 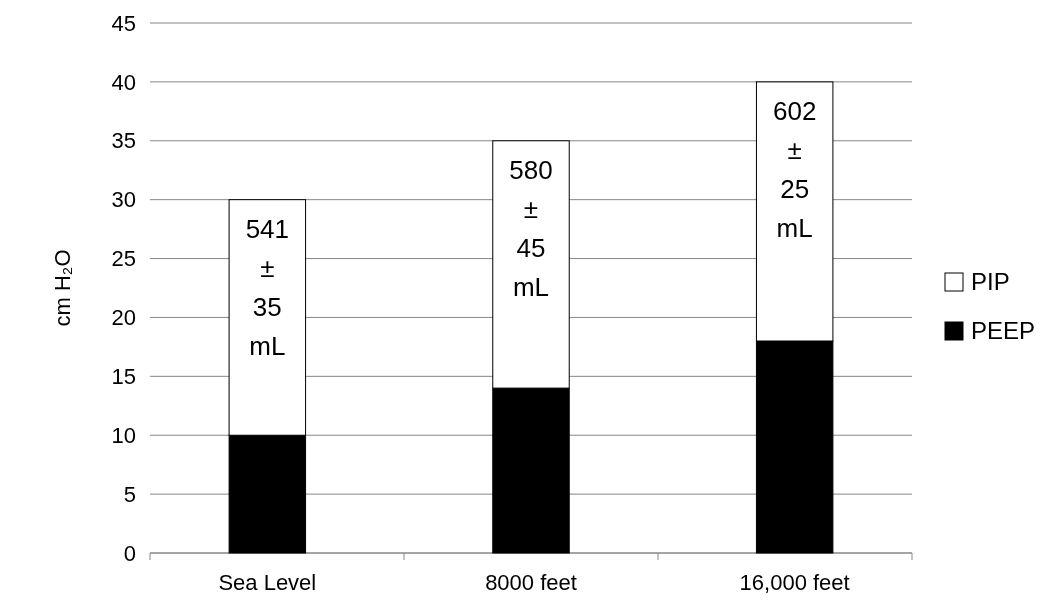 What do you see at coordinates (62, 288) in the screenshot?
I see `y-axis-title: cm H₂O` at bounding box center [62, 288].